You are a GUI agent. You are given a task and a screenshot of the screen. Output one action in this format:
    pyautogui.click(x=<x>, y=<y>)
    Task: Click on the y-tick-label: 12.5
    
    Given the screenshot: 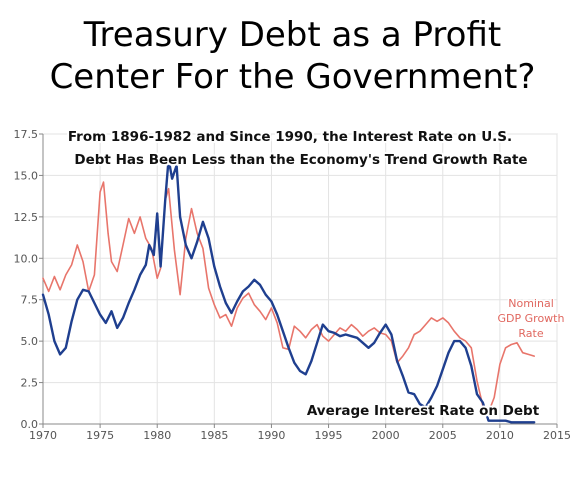 What is the action you would take?
    pyautogui.click(x=26, y=217)
    